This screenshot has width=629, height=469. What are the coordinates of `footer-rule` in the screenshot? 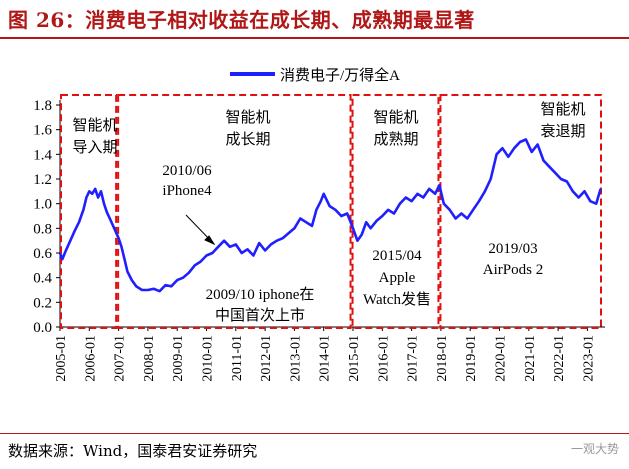 It's located at (314, 433).